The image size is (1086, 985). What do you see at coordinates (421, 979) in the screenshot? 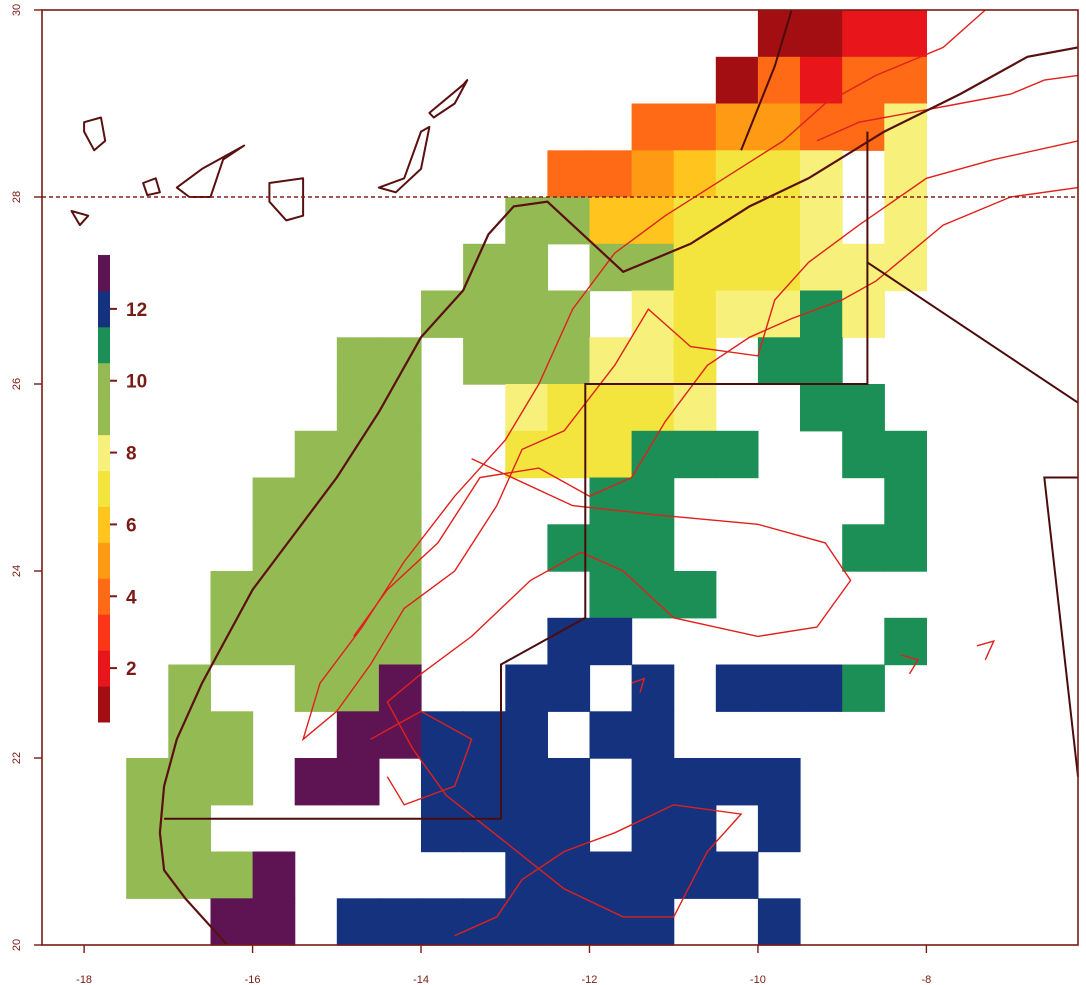
I see `x-tick-label: -14` at bounding box center [421, 979].